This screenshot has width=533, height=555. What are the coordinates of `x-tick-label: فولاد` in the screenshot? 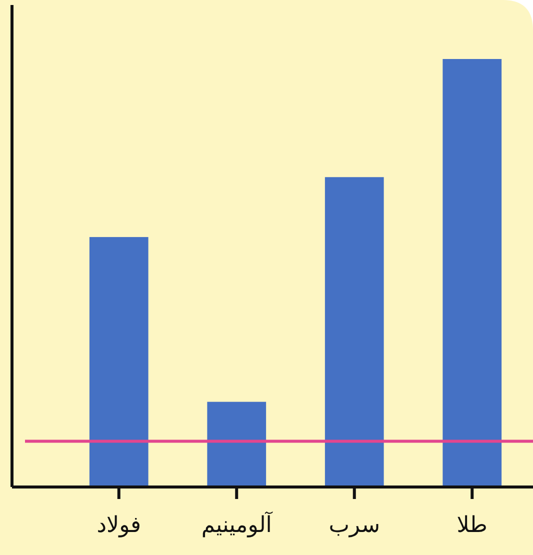 It's located at (118, 525).